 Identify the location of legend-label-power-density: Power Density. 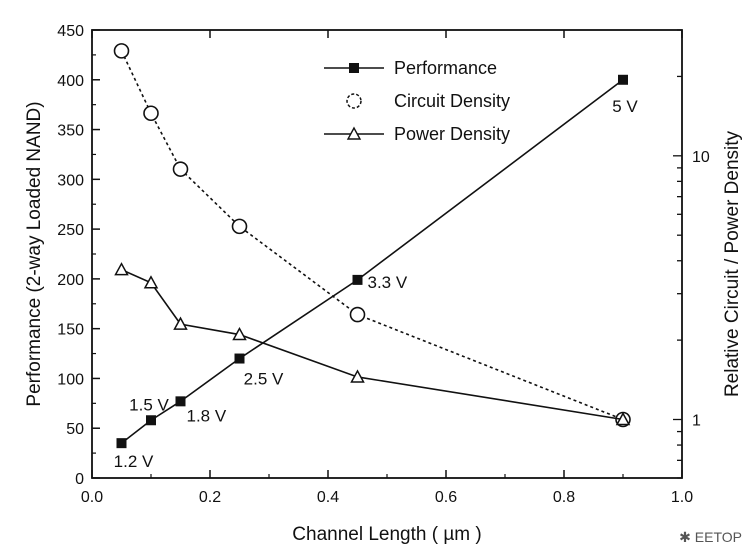
(452, 134).